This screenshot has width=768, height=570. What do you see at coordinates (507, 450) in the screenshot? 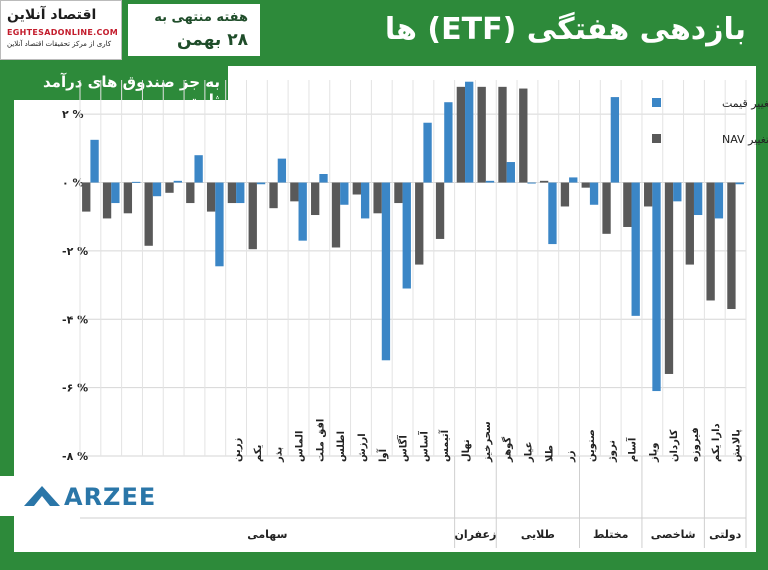
I see `x-tick-label: گوهر` at bounding box center [507, 450].